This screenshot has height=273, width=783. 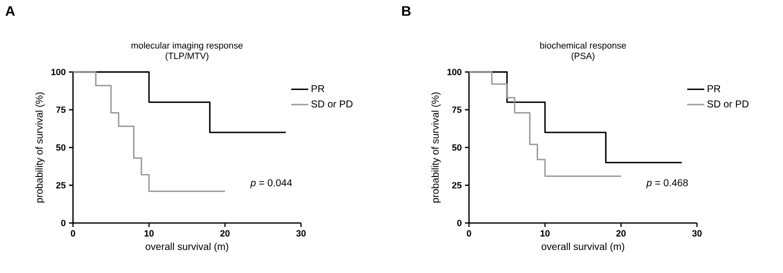 I want to click on text: A, so click(x=10, y=11).